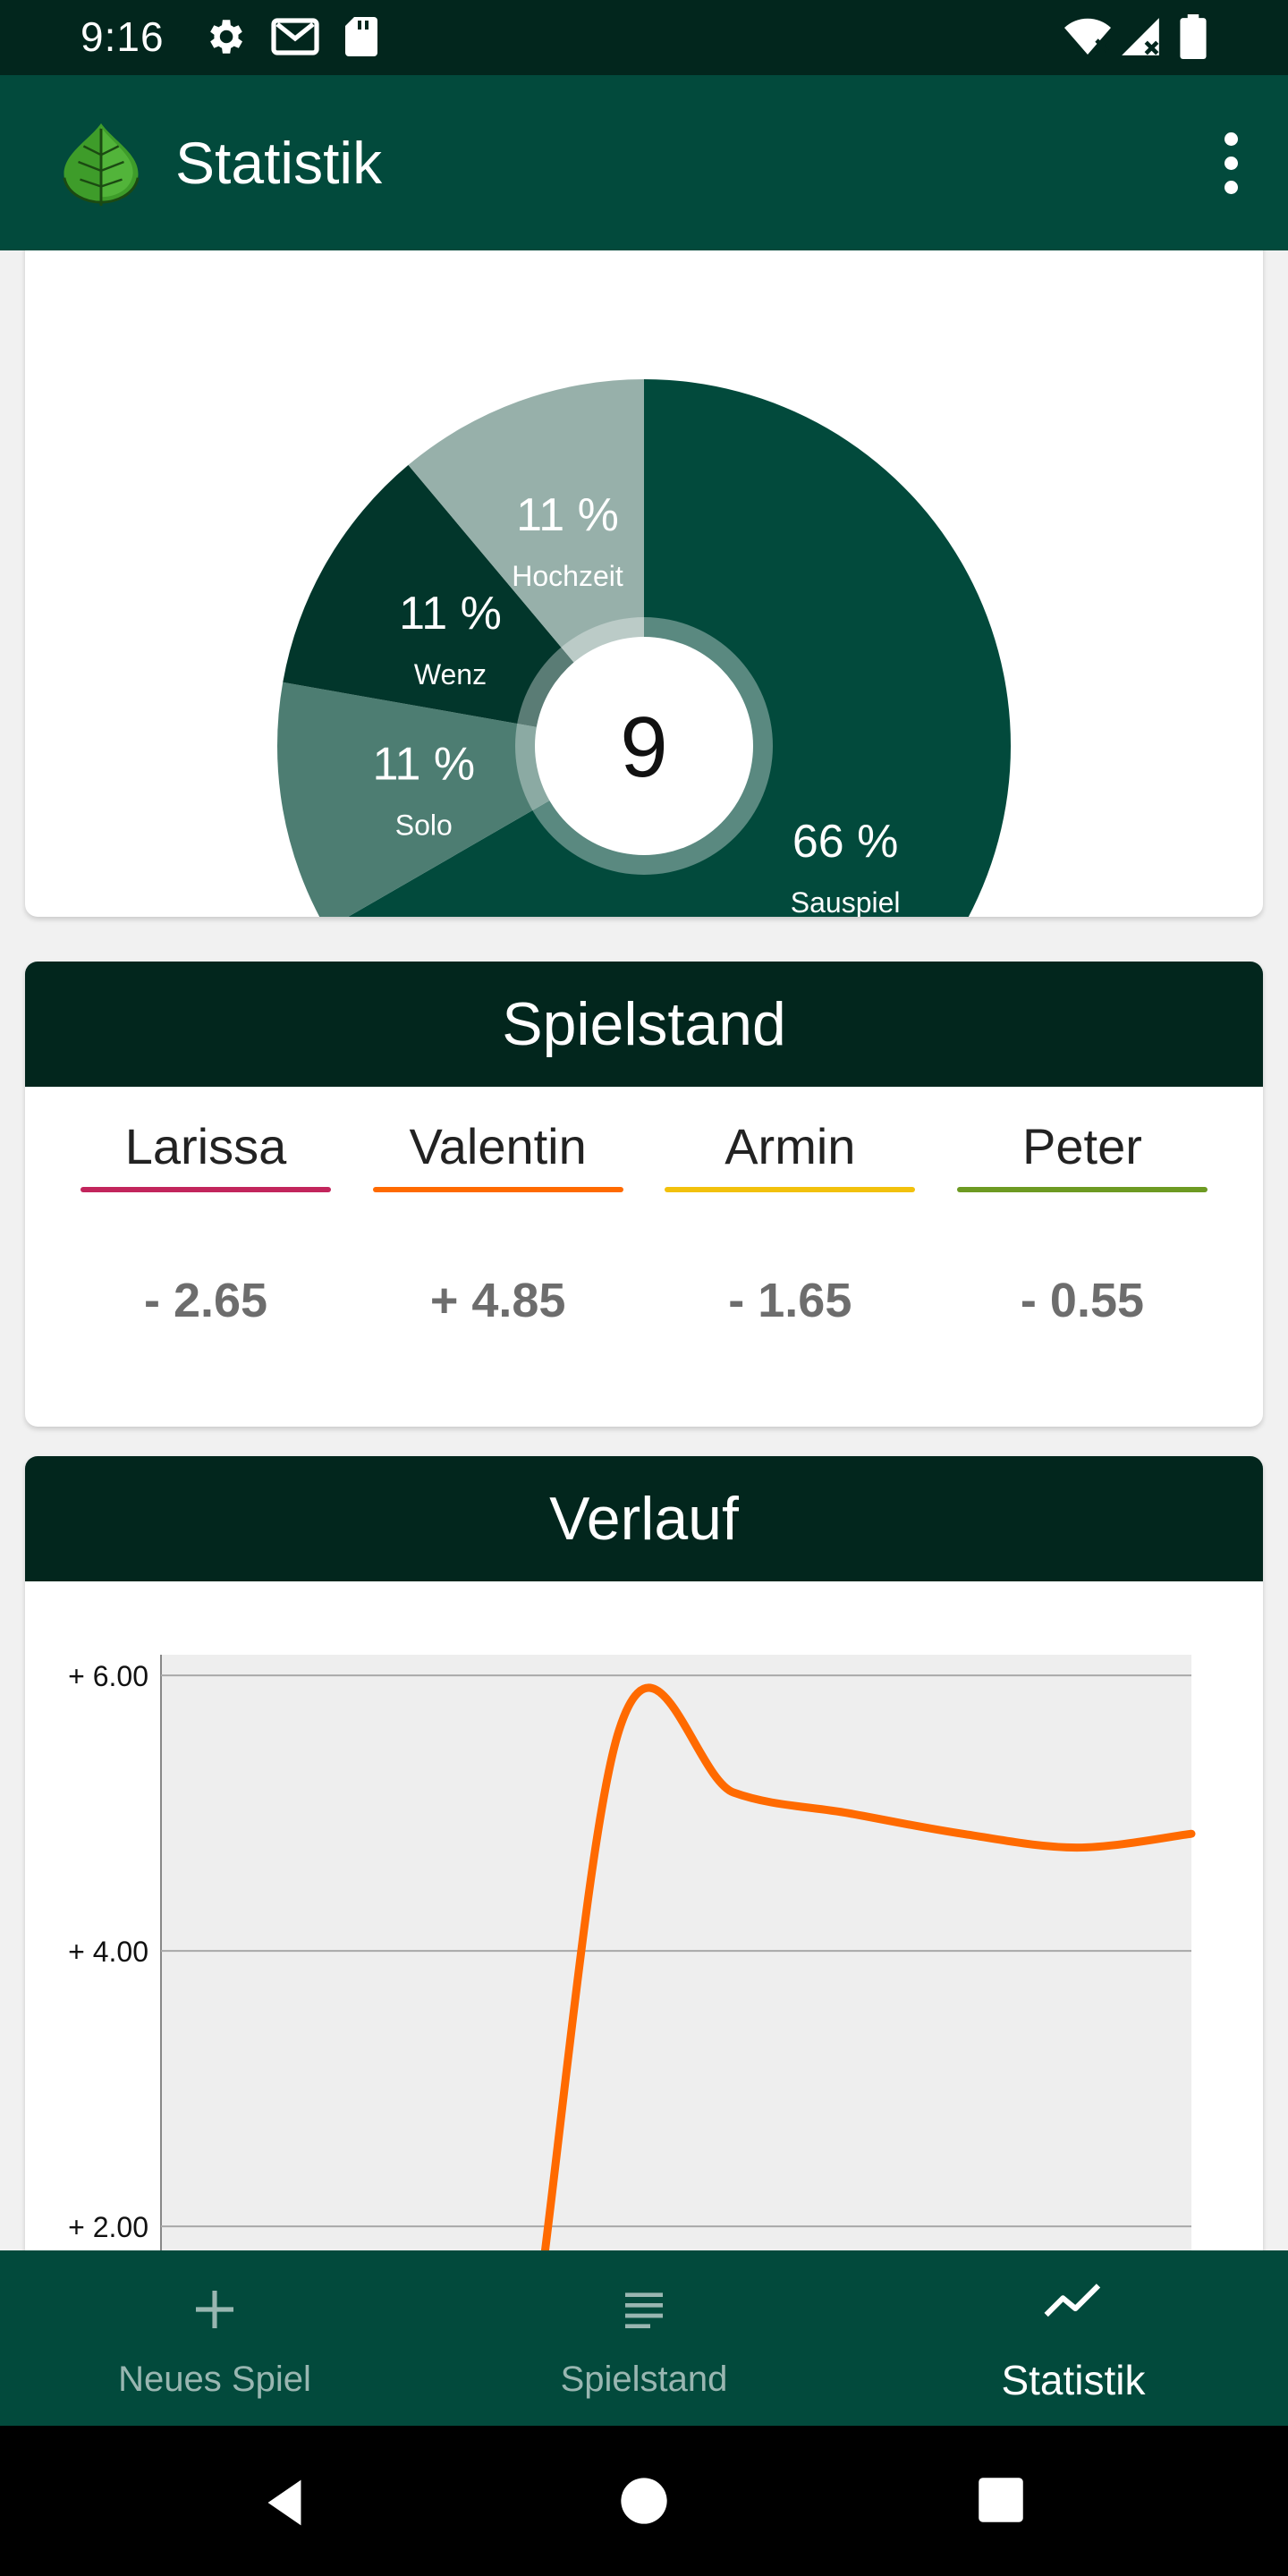 This screenshot has width=1288, height=2576. What do you see at coordinates (790, 1222) in the screenshot?
I see `player-armin: Armin - 1.65` at bounding box center [790, 1222].